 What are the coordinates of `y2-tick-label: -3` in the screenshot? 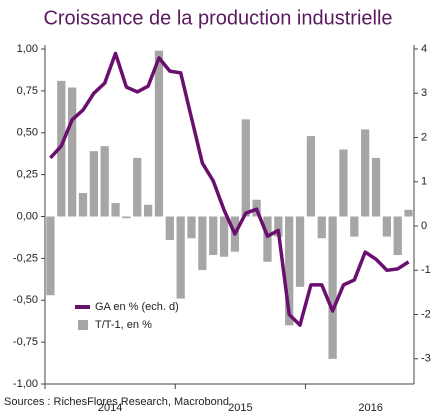 It's located at (426, 359).